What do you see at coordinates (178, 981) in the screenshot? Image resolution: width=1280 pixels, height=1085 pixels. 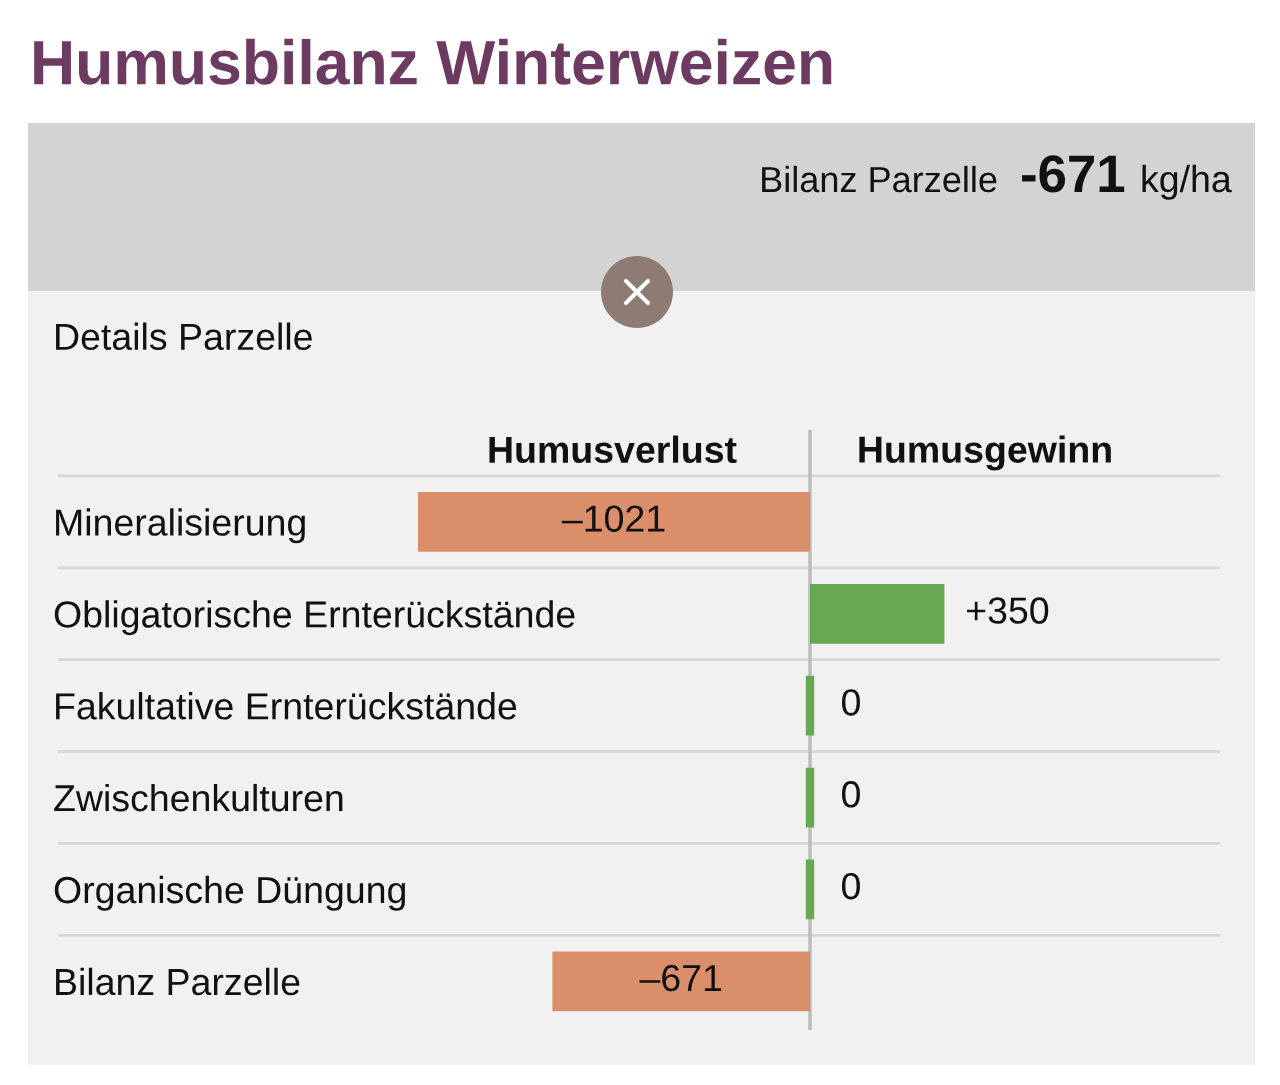 I see `y-tick-label: Bilanz Parzelle` at bounding box center [178, 981].